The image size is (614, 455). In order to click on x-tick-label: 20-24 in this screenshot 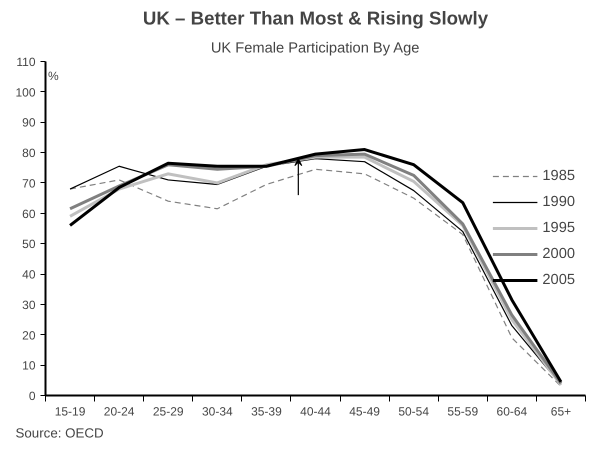, I will do `click(119, 411)`.